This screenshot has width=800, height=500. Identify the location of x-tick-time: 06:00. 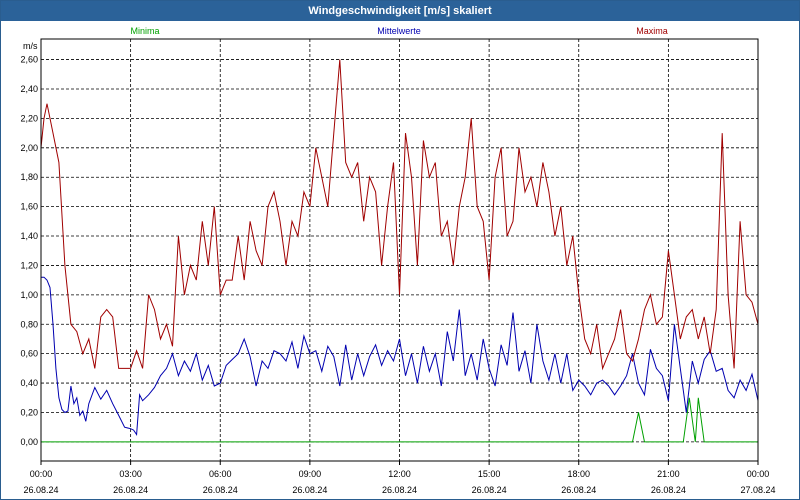
(220, 474).